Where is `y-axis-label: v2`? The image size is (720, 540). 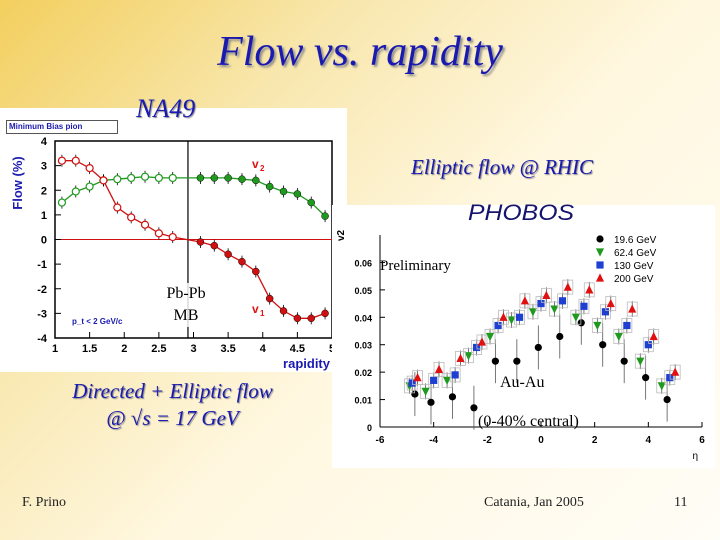
y-axis-label: v2 is located at coordinates (341, 235).